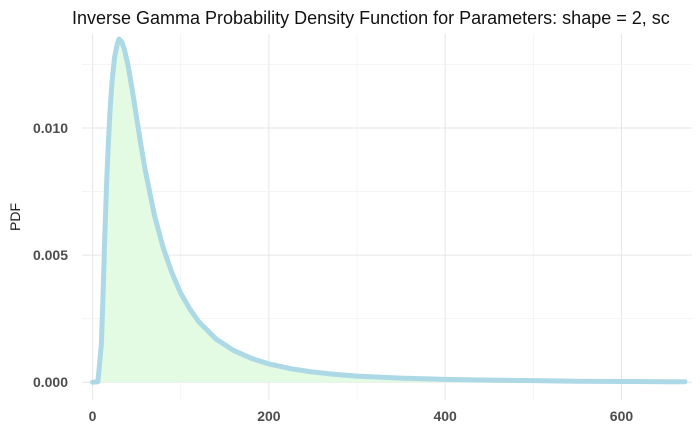  I want to click on x-tick-label: 0, so click(93, 416).